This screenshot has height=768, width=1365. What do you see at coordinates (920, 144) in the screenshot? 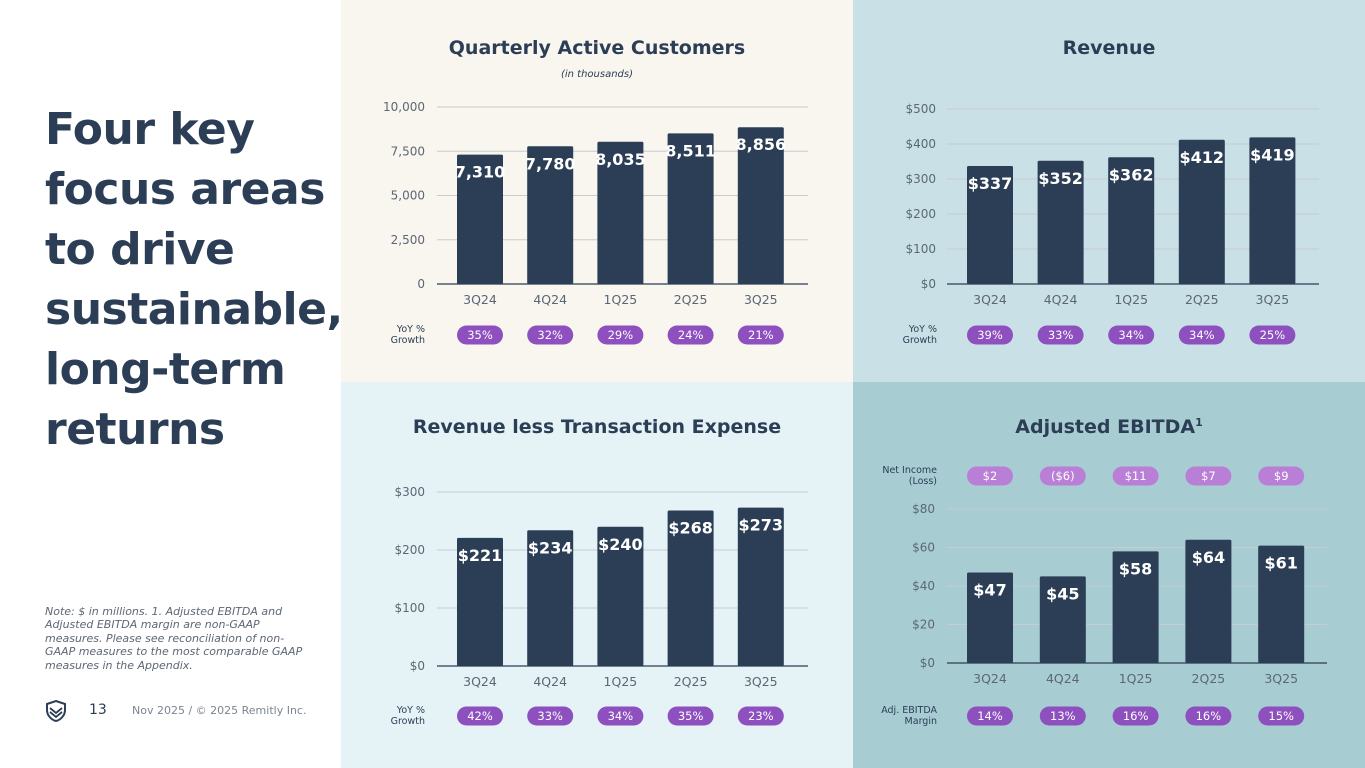
I see `y-tick-label: $400` at bounding box center [920, 144].